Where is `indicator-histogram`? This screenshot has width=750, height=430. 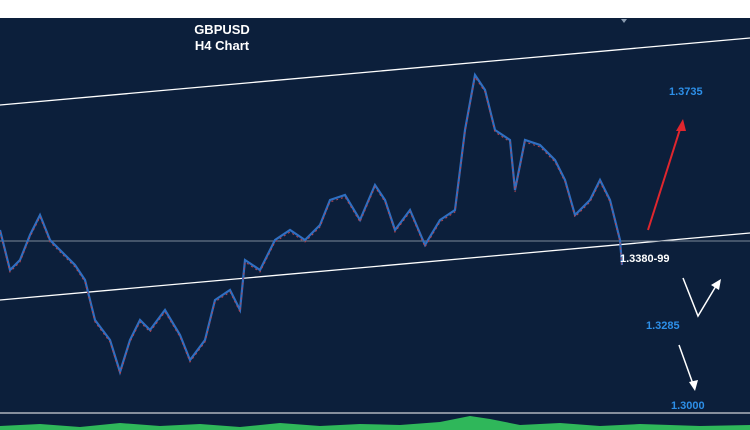
indicator-histogram is located at coordinates (375, 423).